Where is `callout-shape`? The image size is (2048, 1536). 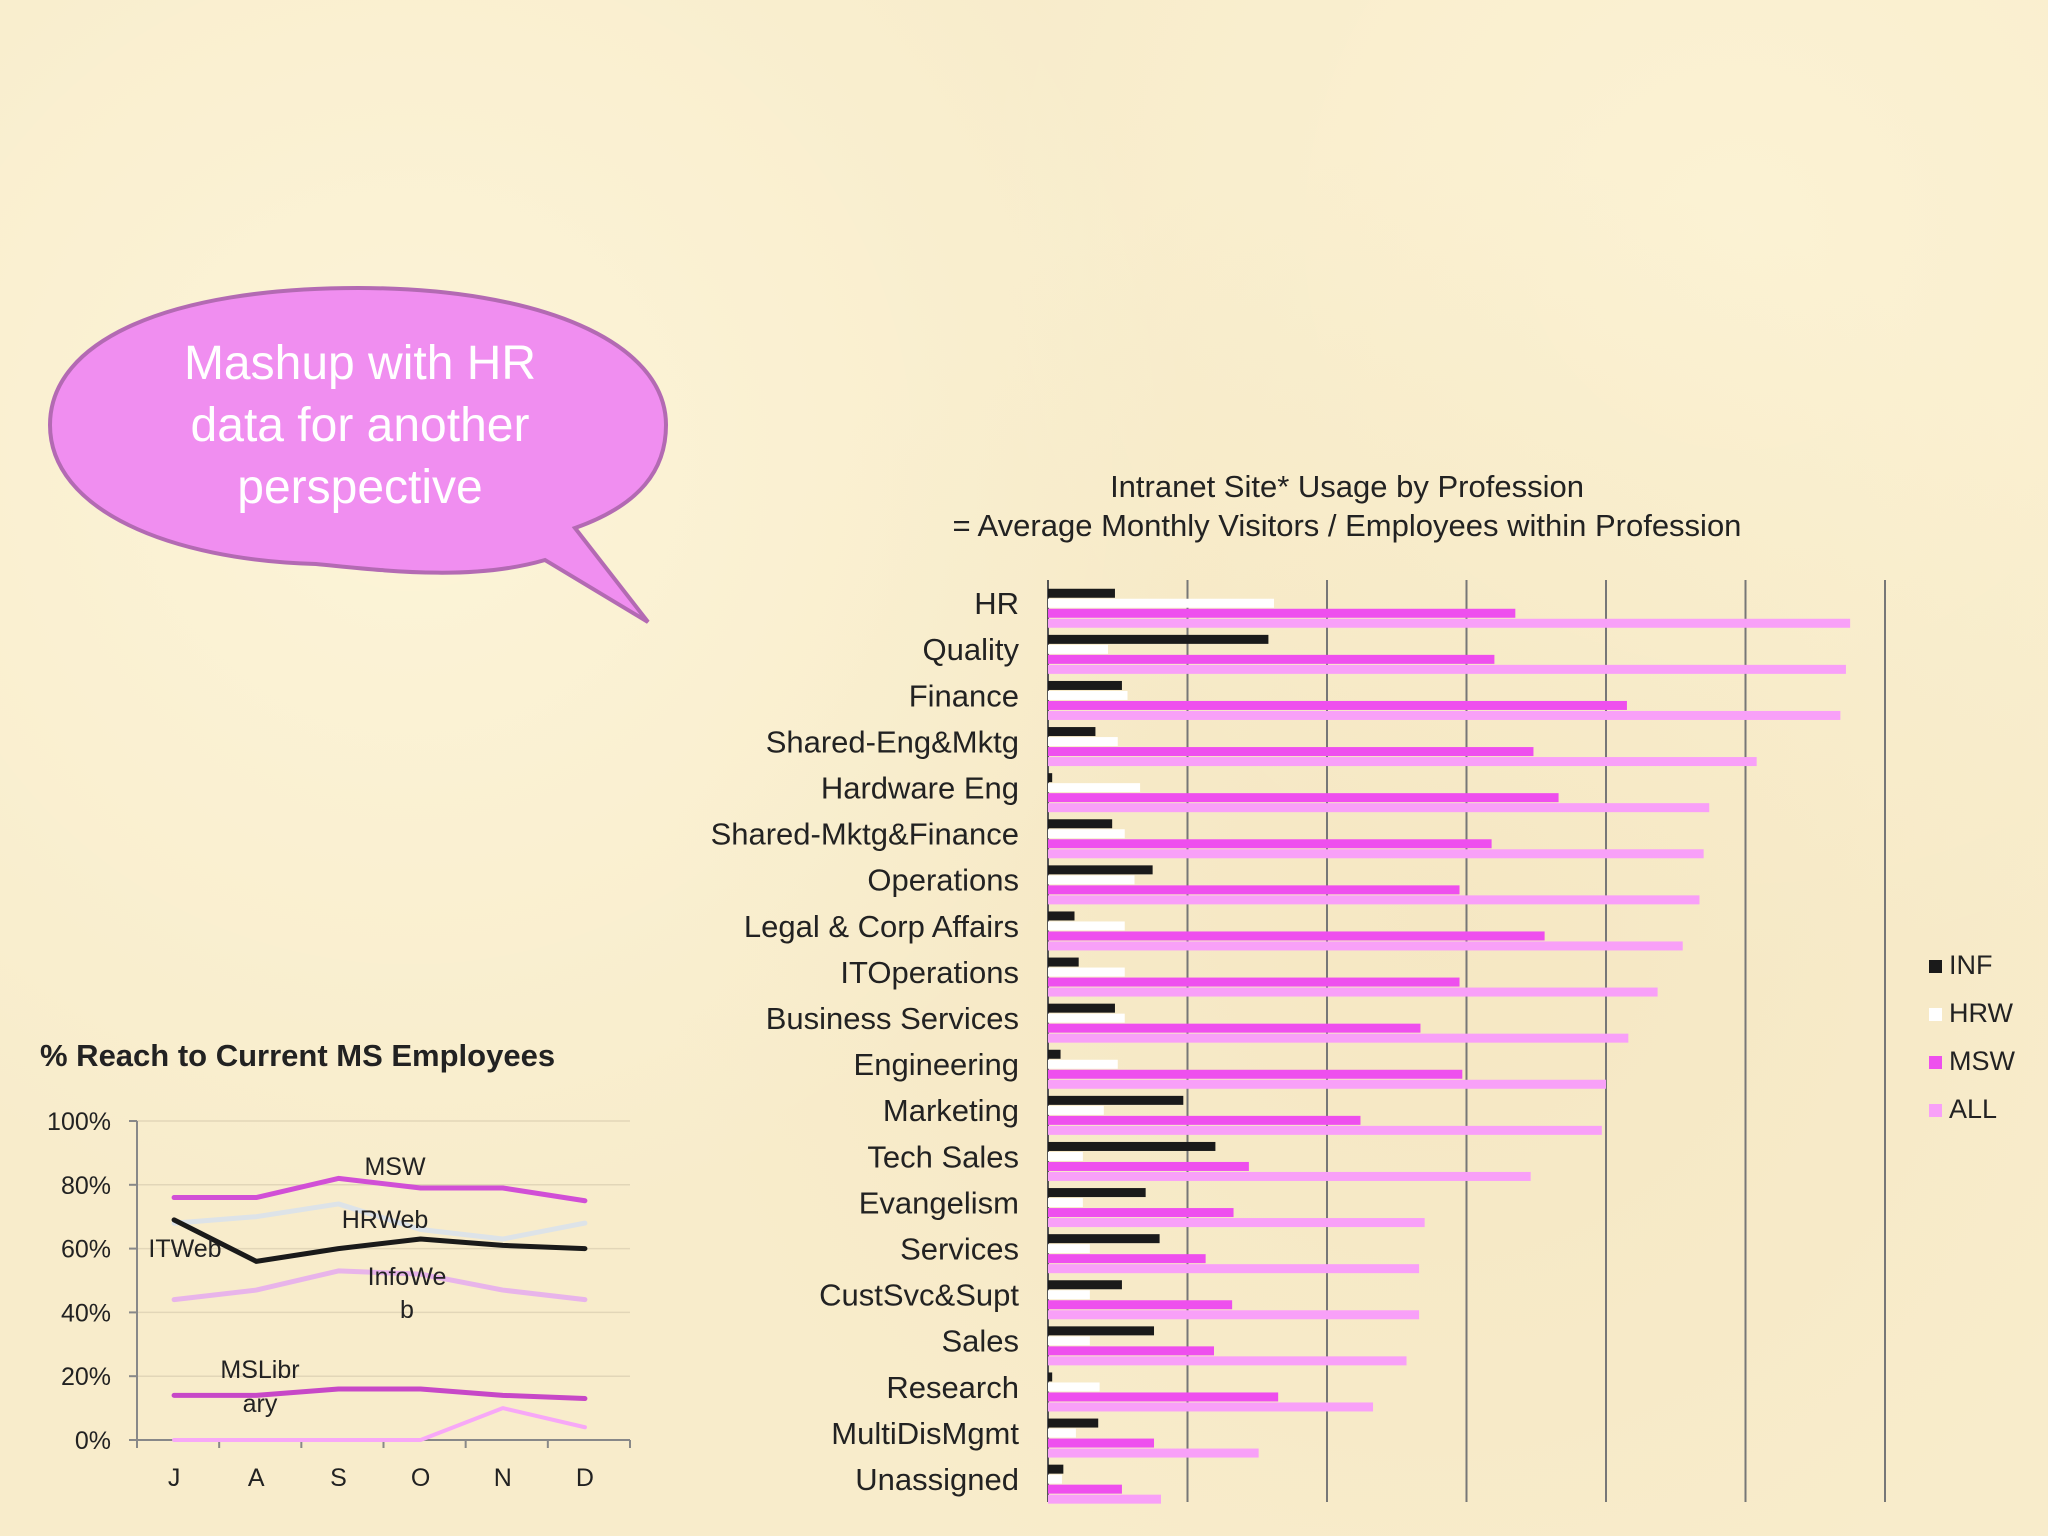 callout-shape is located at coordinates (358, 454).